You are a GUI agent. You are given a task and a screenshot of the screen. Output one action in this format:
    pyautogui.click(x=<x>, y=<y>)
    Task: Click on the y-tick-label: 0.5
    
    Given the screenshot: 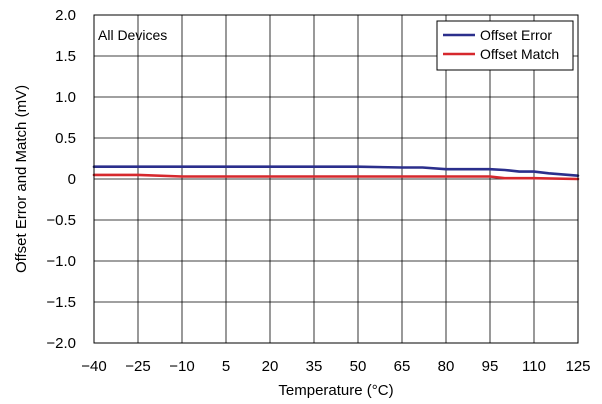 What is the action you would take?
    pyautogui.click(x=65, y=138)
    